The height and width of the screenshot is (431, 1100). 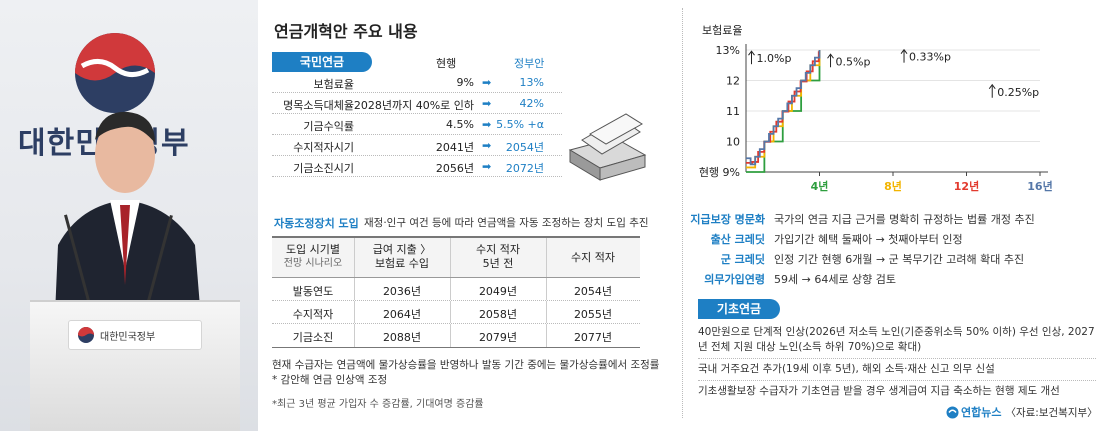 What do you see at coordinates (313, 337) in the screenshot?
I see `cell-scenario: 기금소진` at bounding box center [313, 337].